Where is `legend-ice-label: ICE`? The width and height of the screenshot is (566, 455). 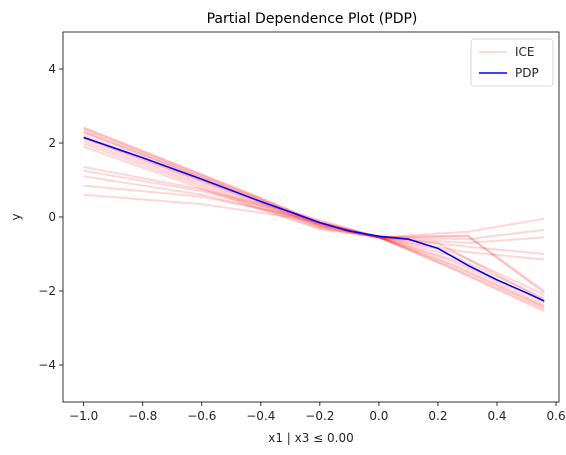
legend-ice-label: ICE is located at coordinates (525, 52).